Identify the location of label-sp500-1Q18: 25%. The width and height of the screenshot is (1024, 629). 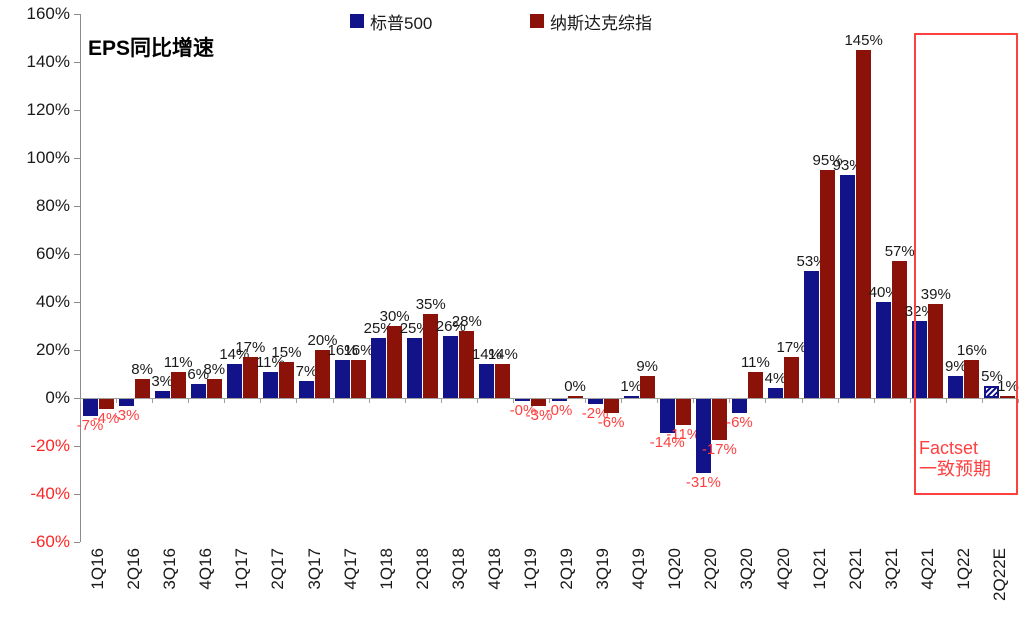
(378, 328).